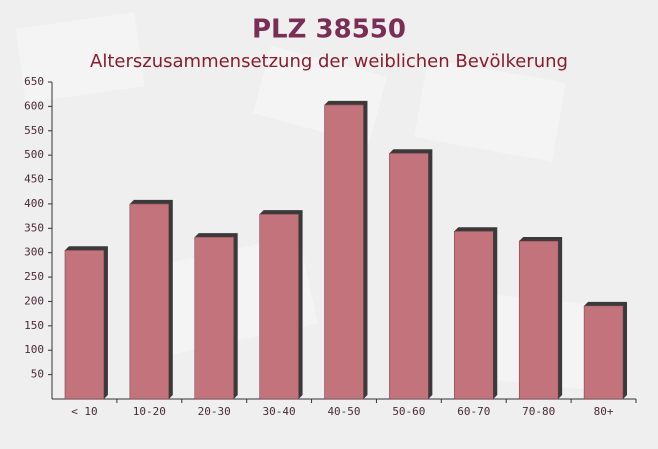 Image resolution: width=658 pixels, height=449 pixels. Describe the element at coordinates (408, 411) in the screenshot. I see `x-tick-label: 50-60` at that location.